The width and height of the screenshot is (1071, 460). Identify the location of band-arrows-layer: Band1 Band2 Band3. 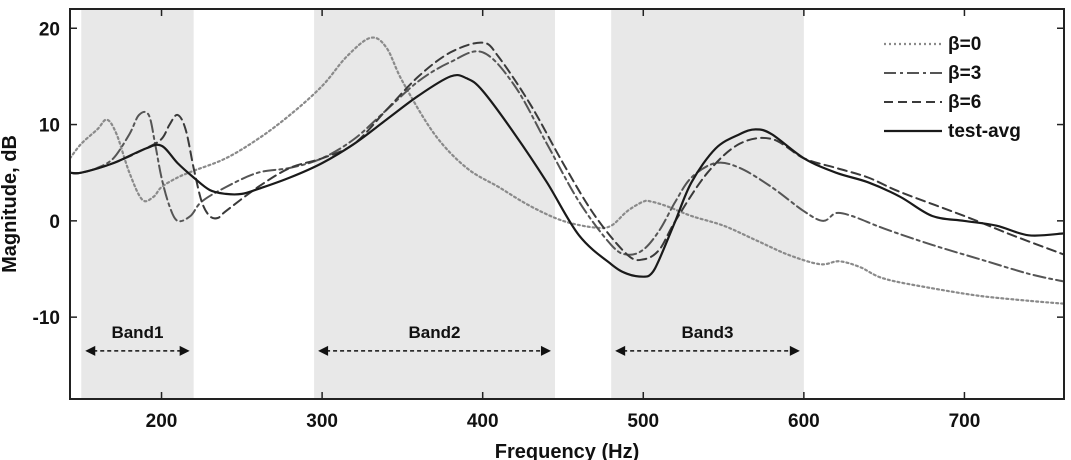
(442, 339).